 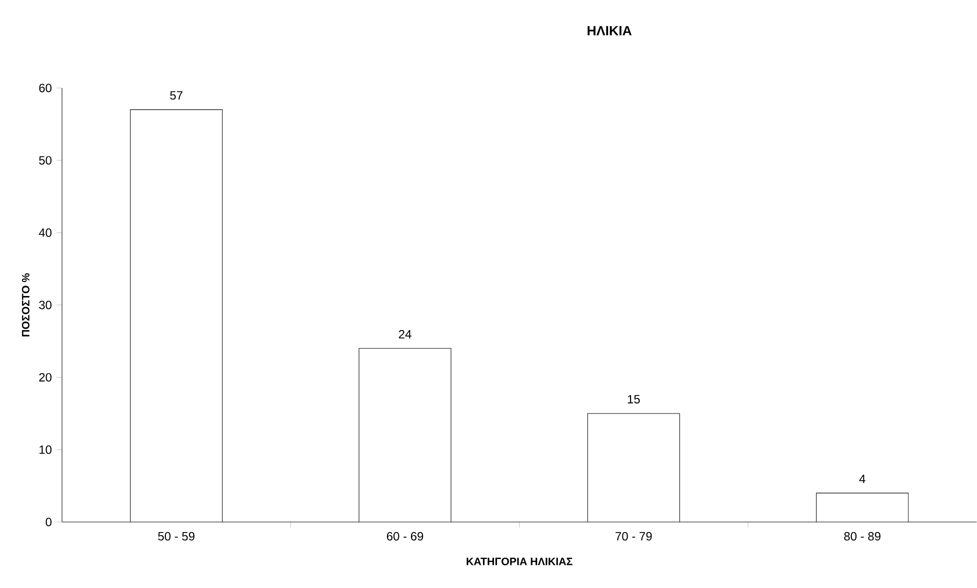 I want to click on x-tick-label: 80 - 89, so click(x=862, y=536).